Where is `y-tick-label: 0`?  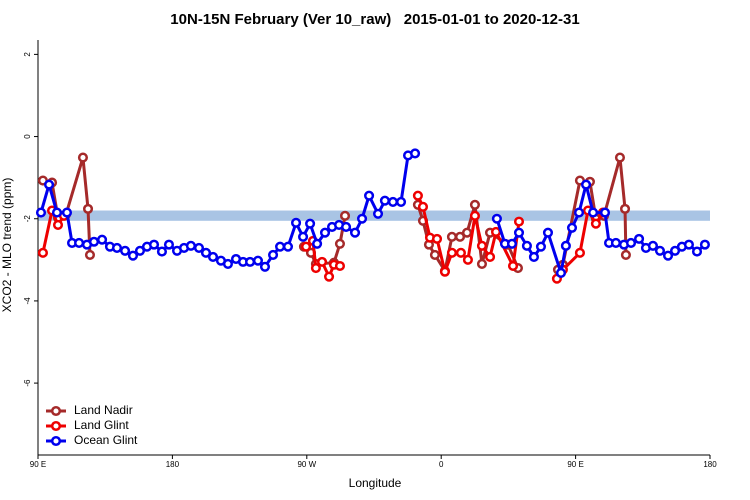
y-tick-label: 0 is located at coordinates (27, 136).